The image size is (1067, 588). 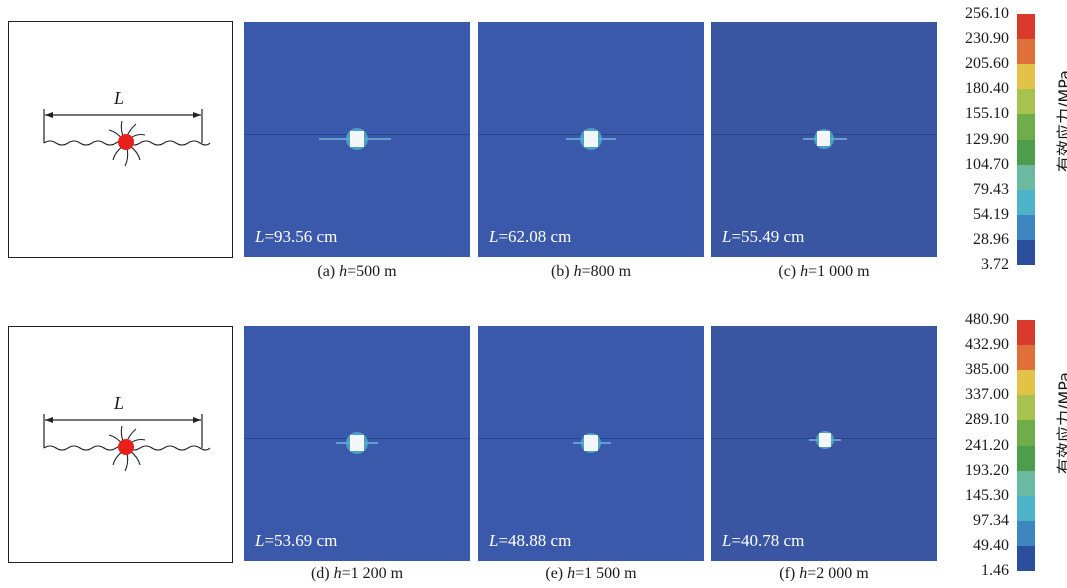 I want to click on legend-tick-label: 104.70, so click(x=987, y=164).